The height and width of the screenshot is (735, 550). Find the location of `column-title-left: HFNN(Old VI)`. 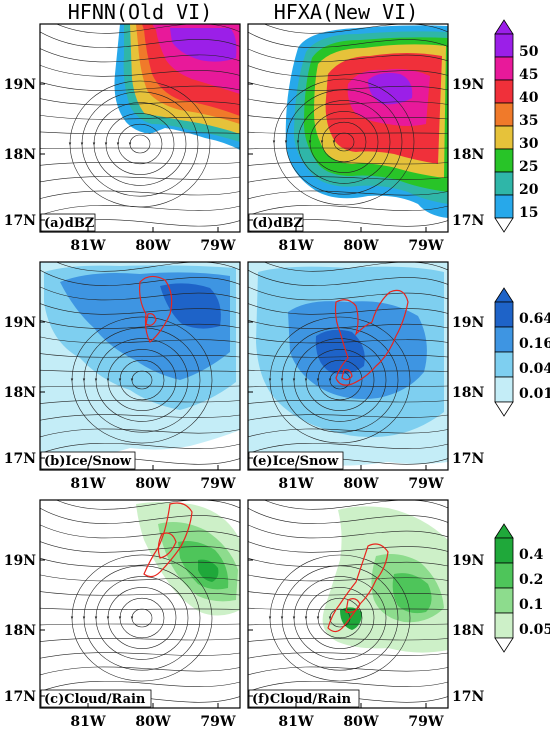

column-title-left: HFNN(Old VI) is located at coordinates (140, 12).